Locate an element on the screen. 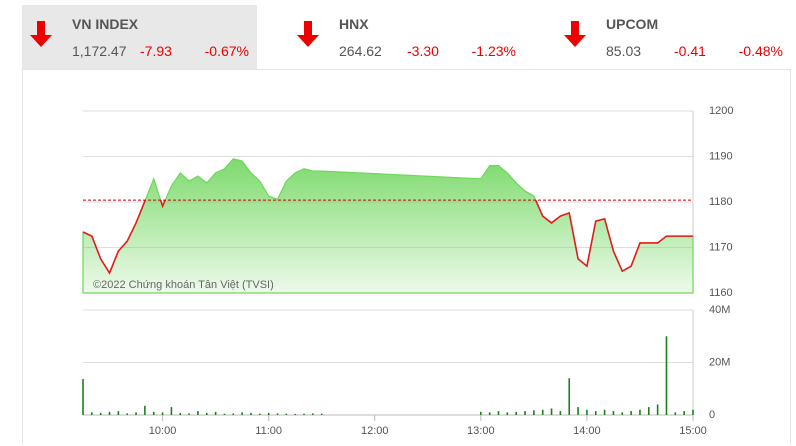 The image size is (796, 446). index-name: HNX is located at coordinates (354, 24).